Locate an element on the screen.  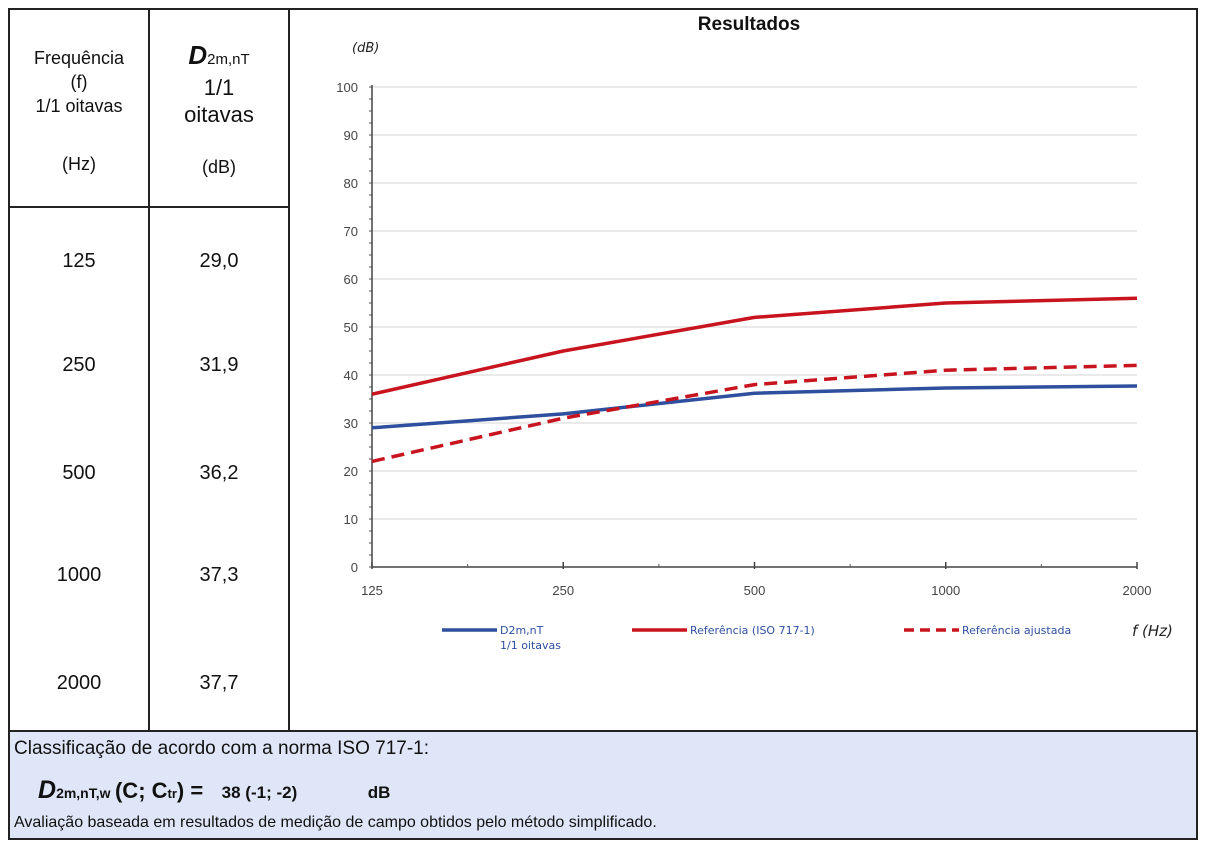
table-row-freq: 125 is located at coordinates (79, 261).